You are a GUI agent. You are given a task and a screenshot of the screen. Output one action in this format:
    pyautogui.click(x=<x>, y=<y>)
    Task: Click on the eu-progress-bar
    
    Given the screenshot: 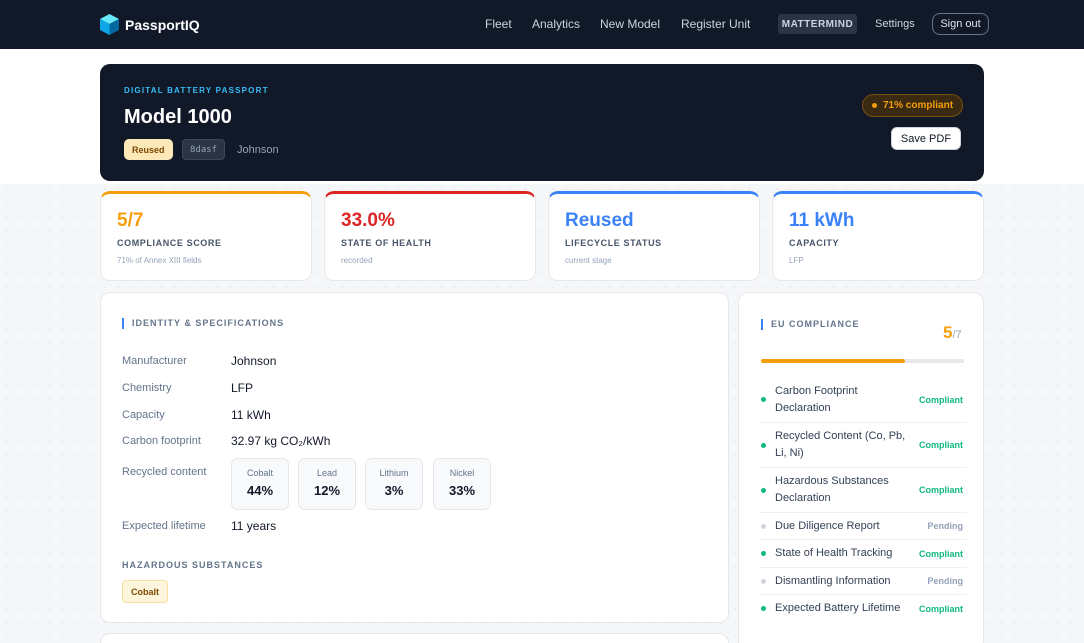 What is the action you would take?
    pyautogui.click(x=862, y=361)
    